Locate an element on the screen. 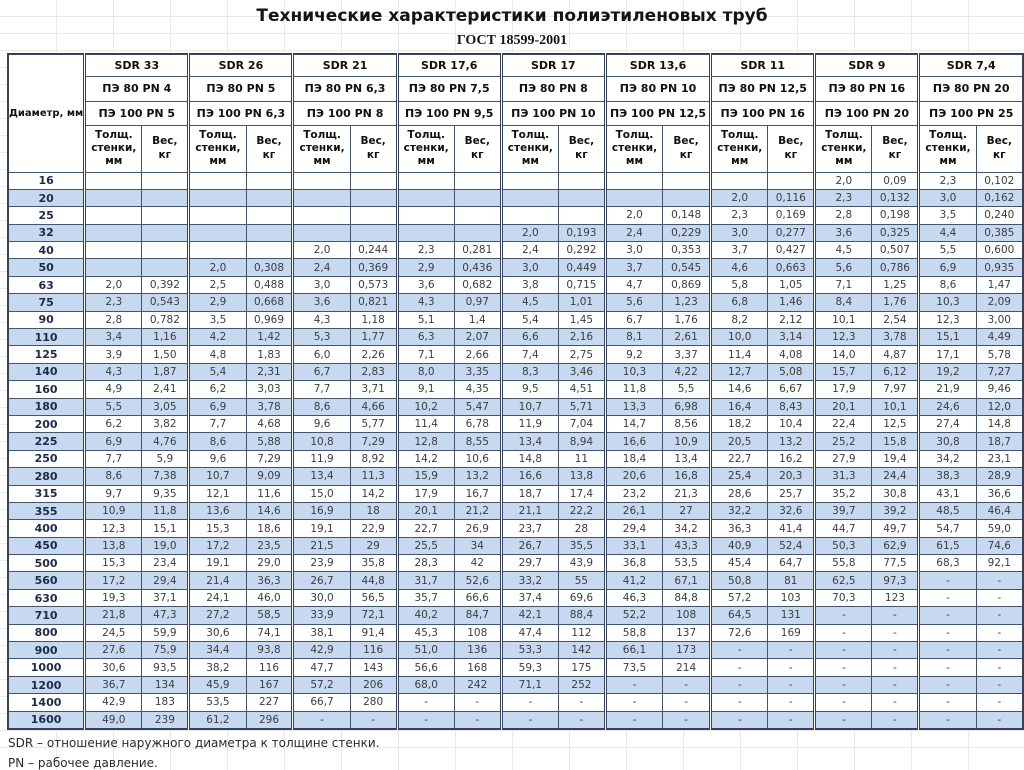 The image size is (1024, 770). value-cell: 66,7 is located at coordinates (321, 702).